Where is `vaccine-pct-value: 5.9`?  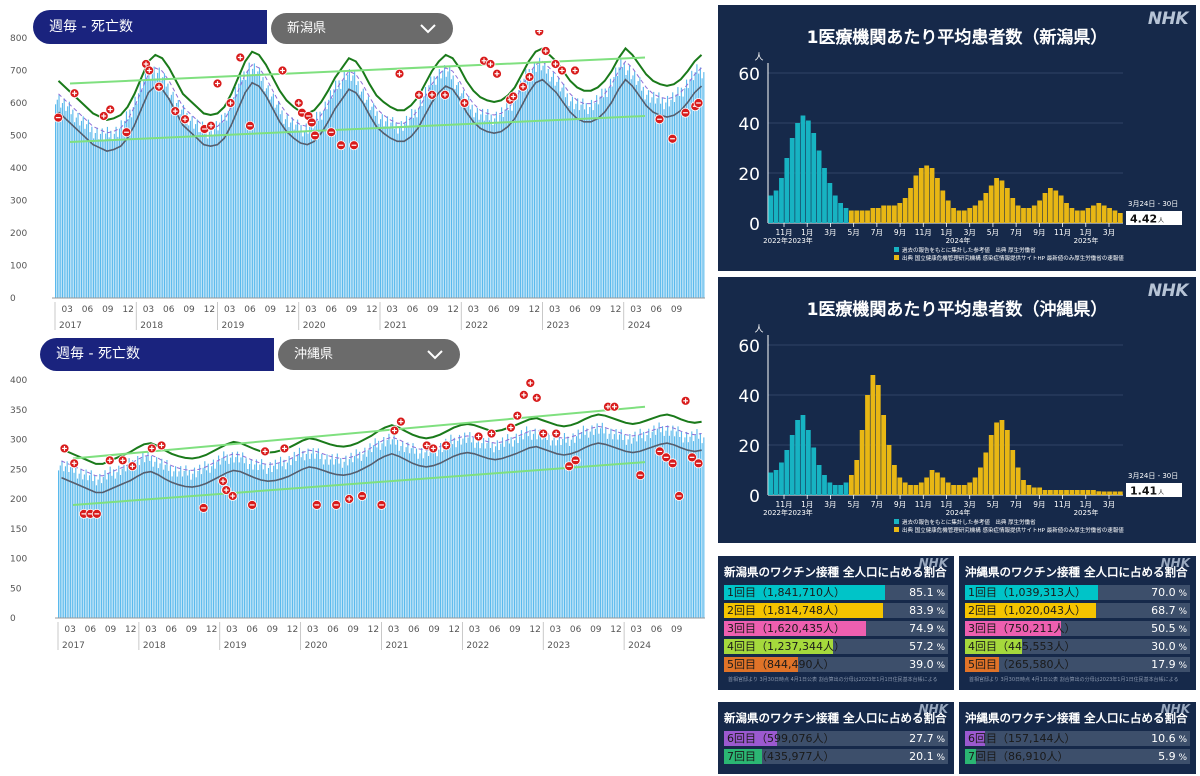 vaccine-pct-value: 5.9 is located at coordinates (1167, 756).